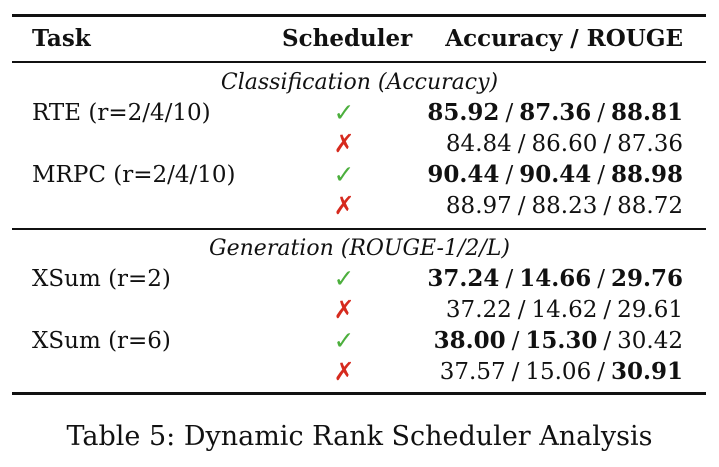  I want to click on section-title-classification: Classification (Accuracy), so click(359, 82).